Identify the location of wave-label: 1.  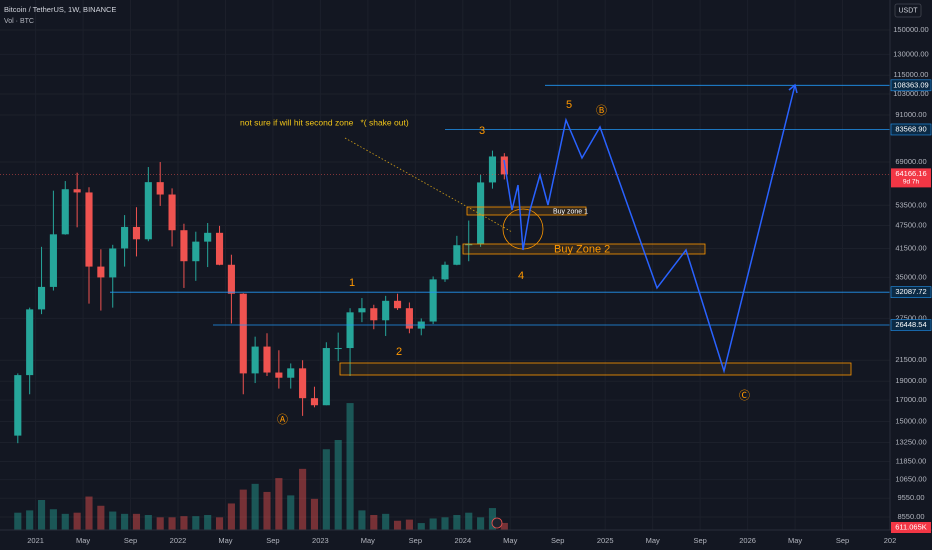
(352, 283).